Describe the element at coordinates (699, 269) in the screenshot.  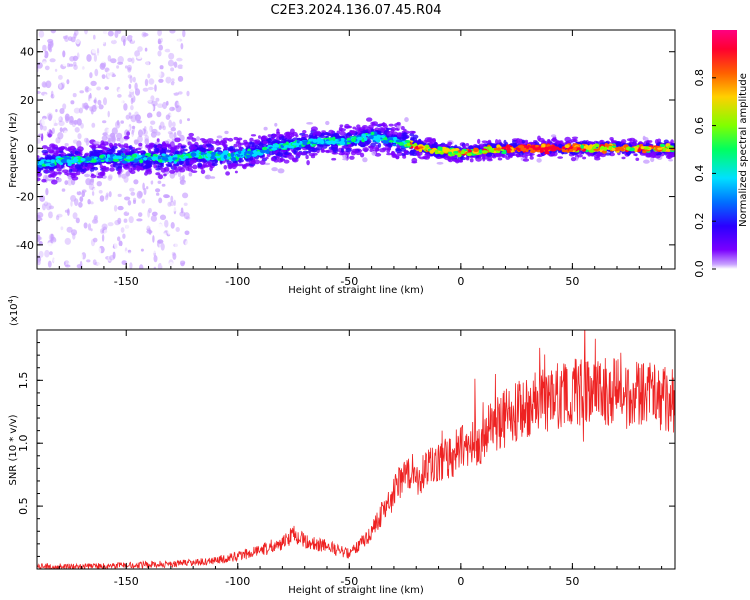
I see `colorbar-tick-label: 0.0` at that location.